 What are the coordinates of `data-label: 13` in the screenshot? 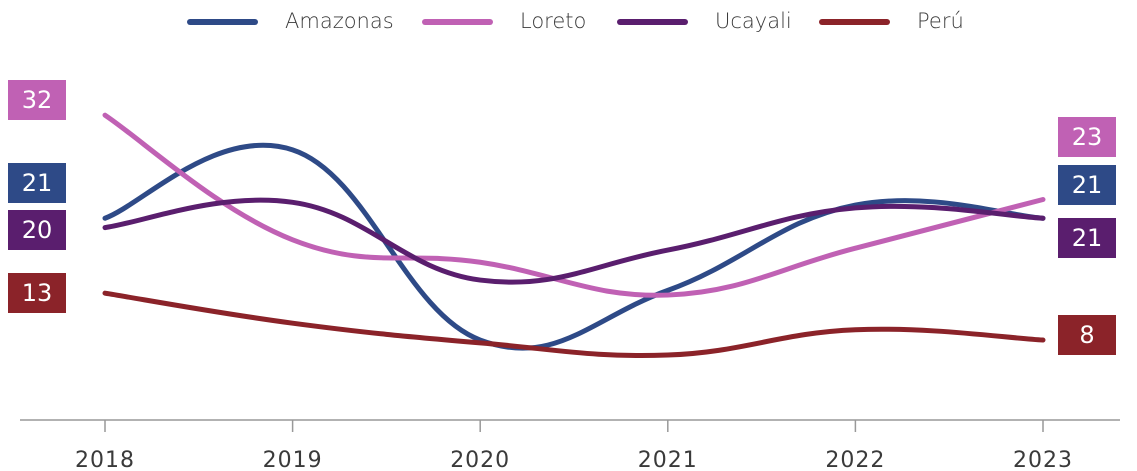 It's located at (37, 293).